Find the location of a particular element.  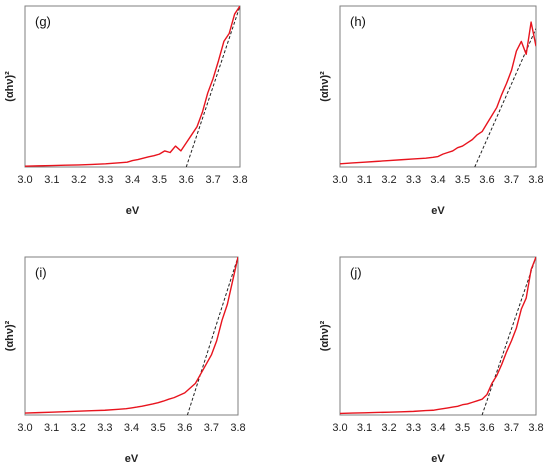

panel-1-x-tick-label: 3.6 is located at coordinates (186, 180).